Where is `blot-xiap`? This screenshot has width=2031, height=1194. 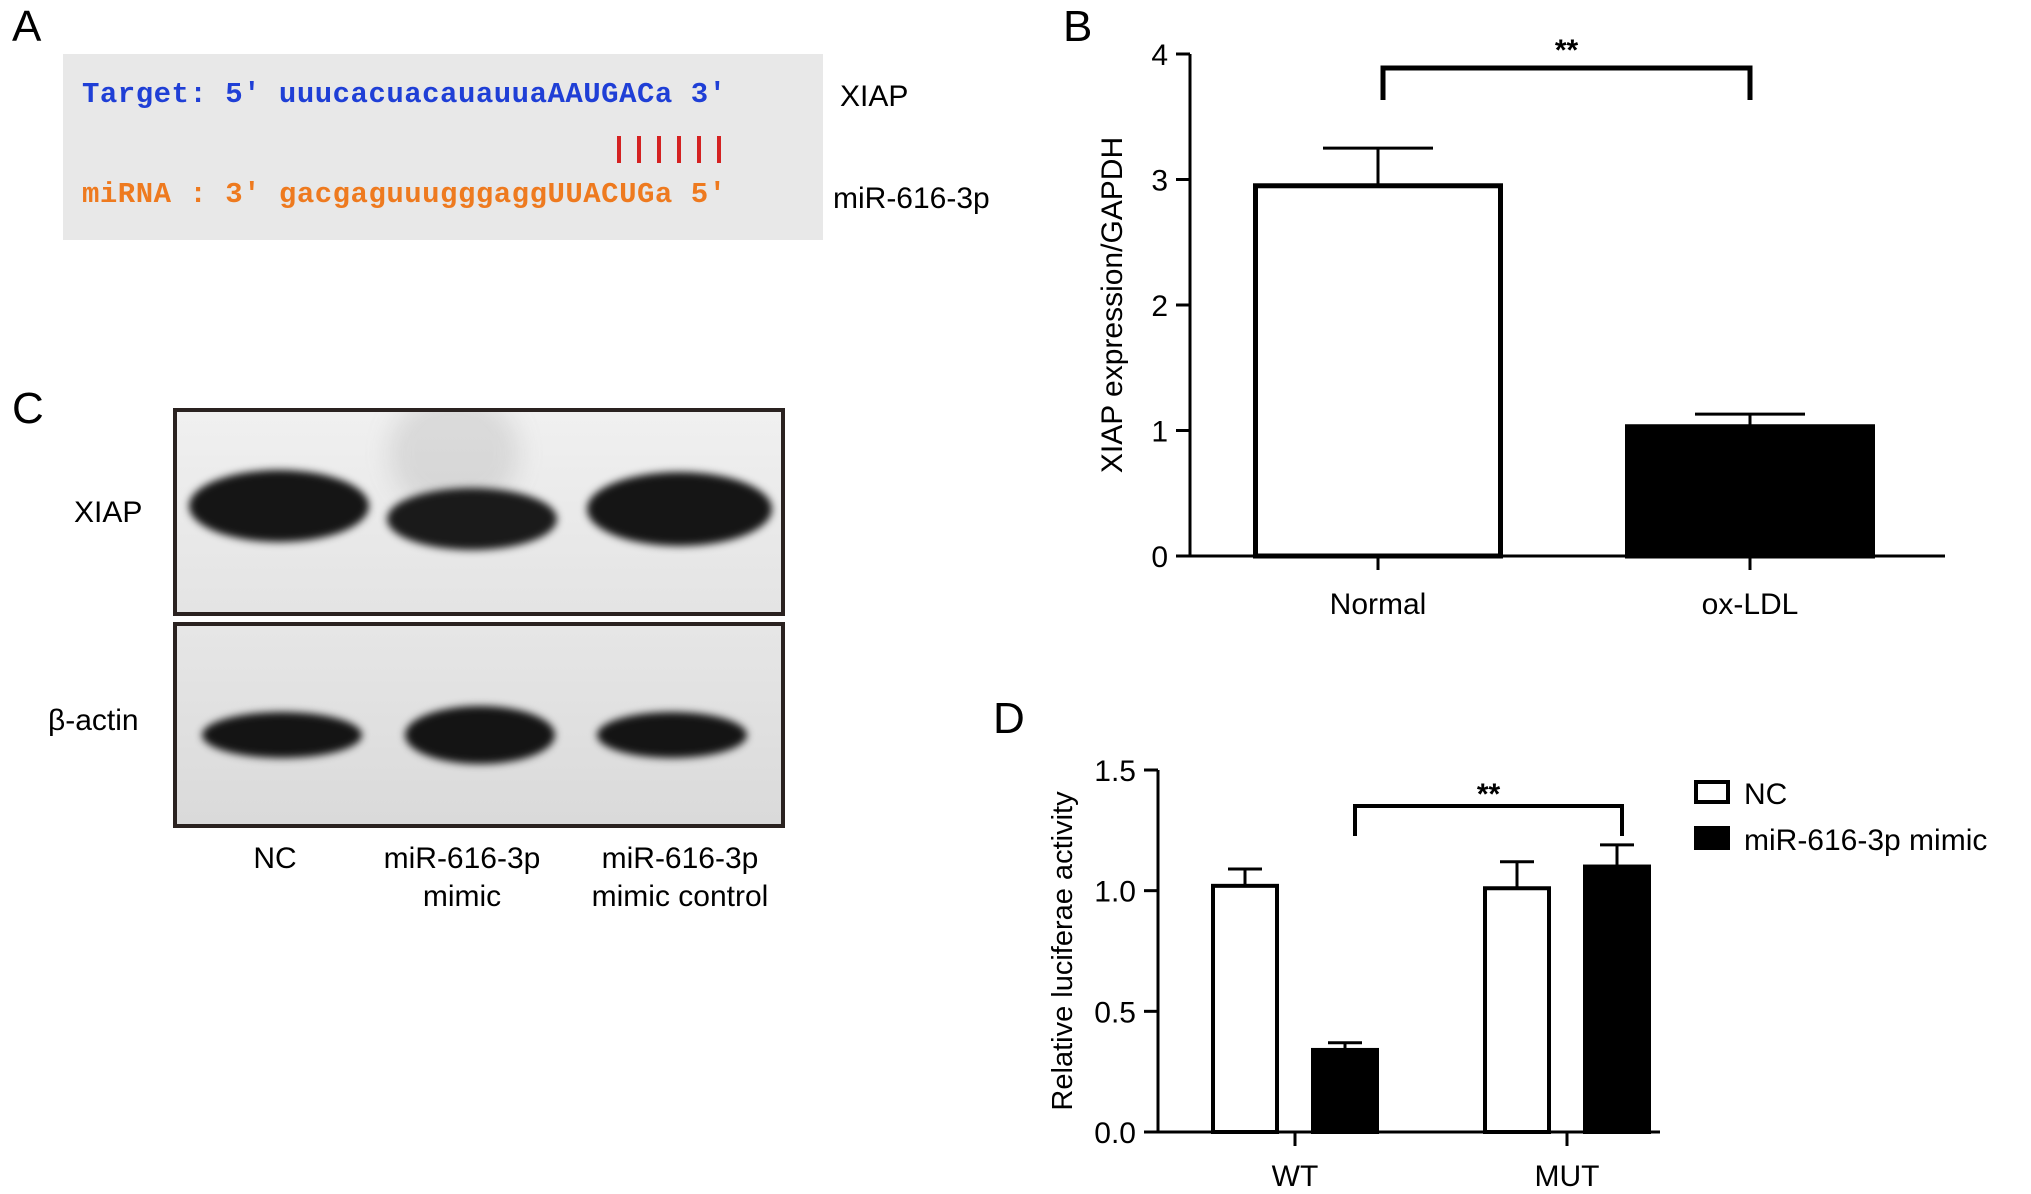
blot-xiap is located at coordinates (479, 512).